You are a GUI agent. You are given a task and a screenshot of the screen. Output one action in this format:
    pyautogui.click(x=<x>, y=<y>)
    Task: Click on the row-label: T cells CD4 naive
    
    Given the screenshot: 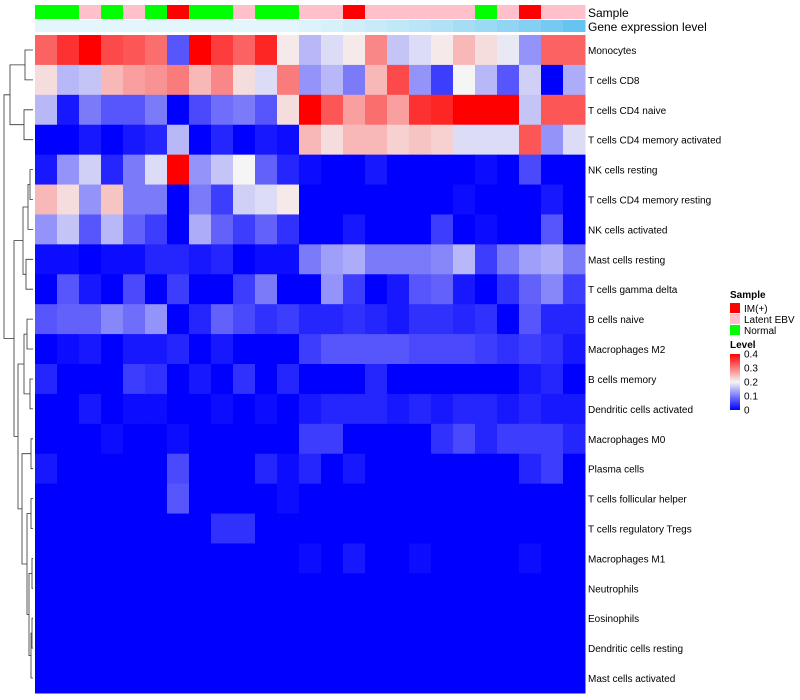 What is the action you would take?
    pyautogui.click(x=627, y=111)
    